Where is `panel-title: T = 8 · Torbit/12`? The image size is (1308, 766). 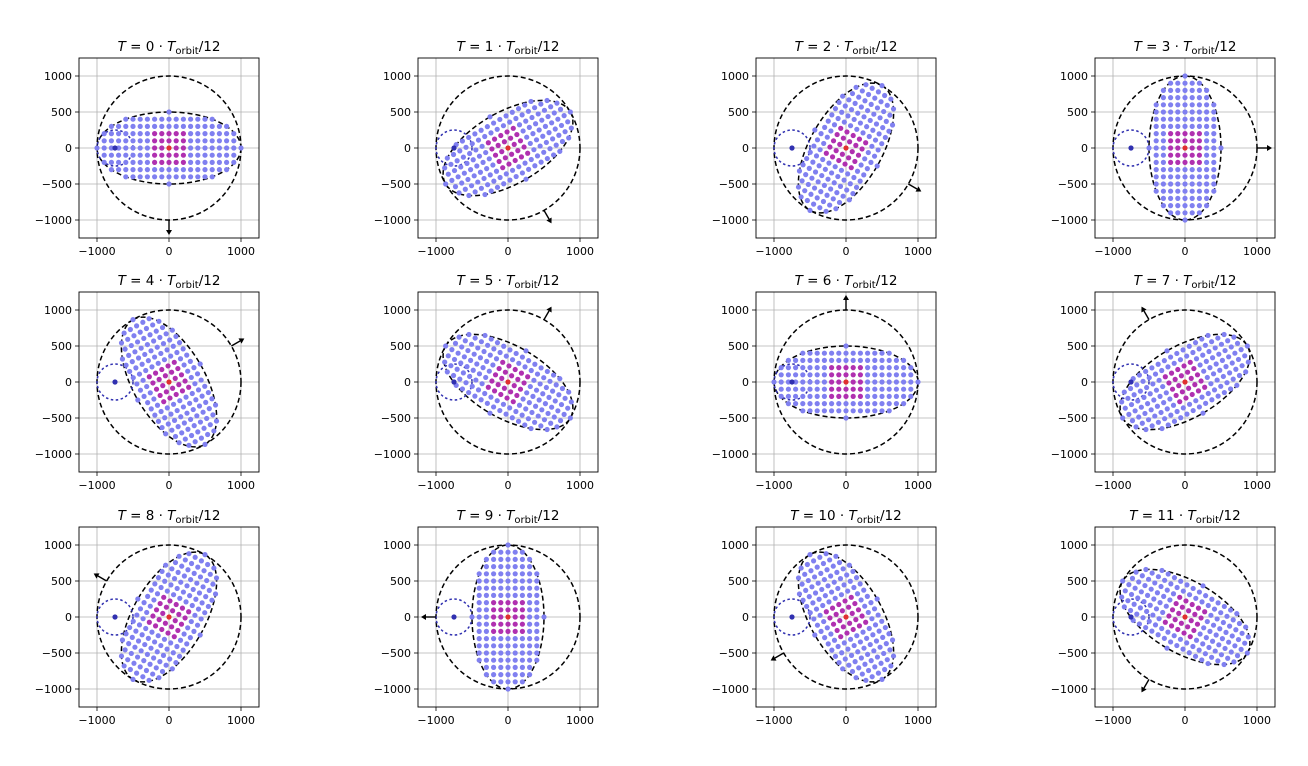 panel-title: T = 8 · Torbit/12 is located at coordinates (169, 517).